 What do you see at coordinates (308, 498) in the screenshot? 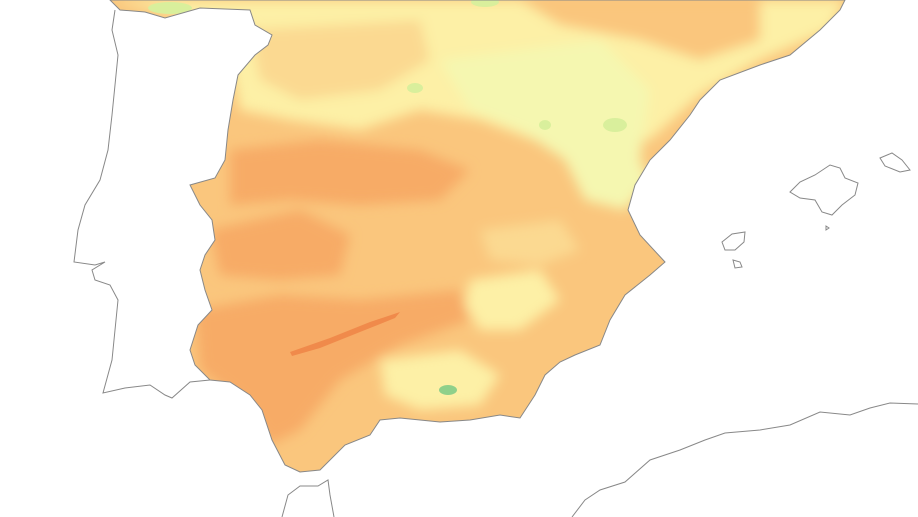
I see `morocco-coast-north` at bounding box center [308, 498].